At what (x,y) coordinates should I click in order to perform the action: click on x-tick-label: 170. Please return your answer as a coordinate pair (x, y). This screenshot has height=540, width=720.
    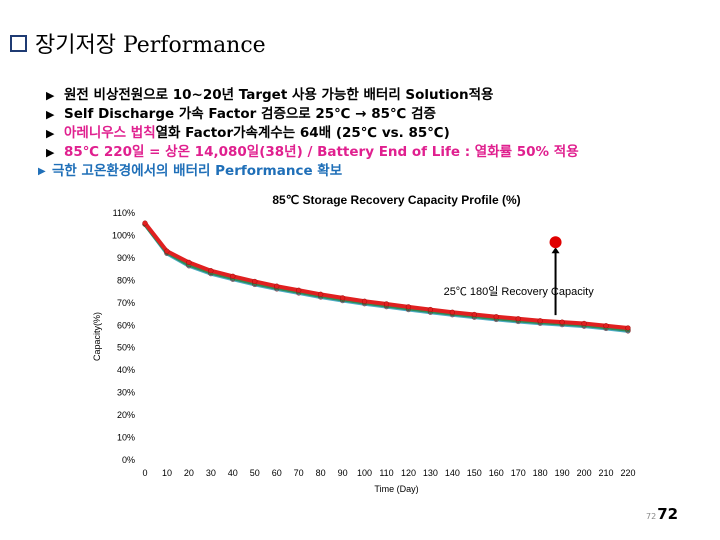
    Looking at the image, I should click on (518, 473).